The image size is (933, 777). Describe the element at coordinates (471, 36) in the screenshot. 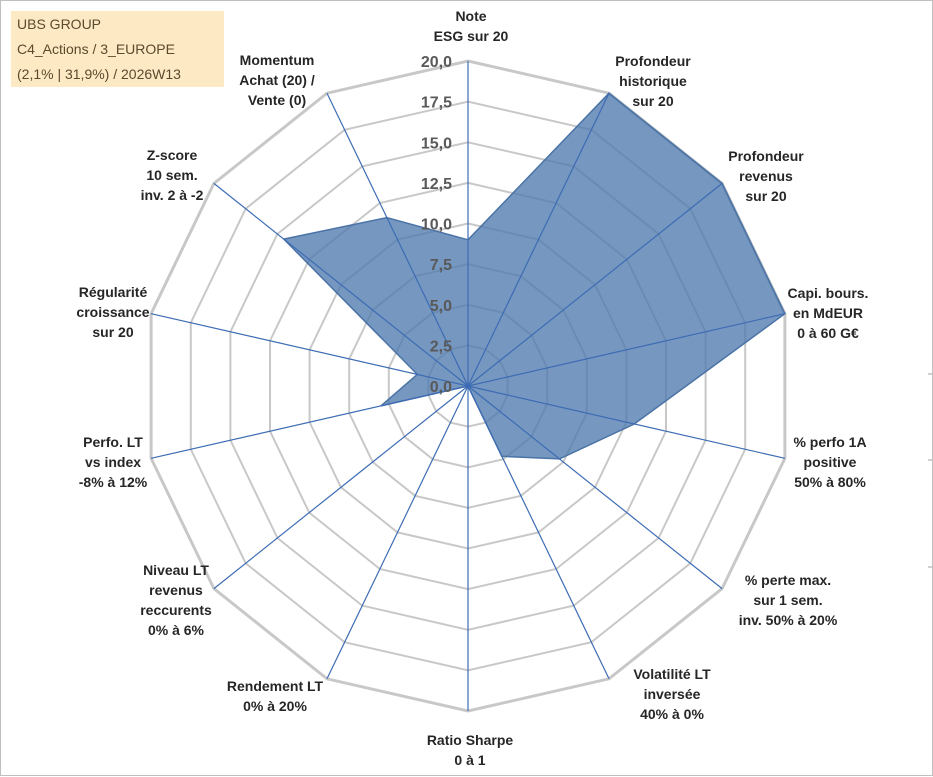

I see `axis-label: ESG sur 20` at that location.